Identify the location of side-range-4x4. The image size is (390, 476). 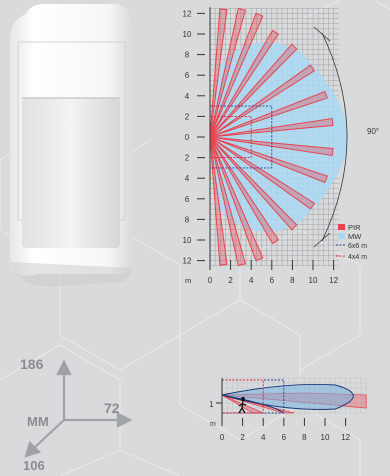
(242, 396).